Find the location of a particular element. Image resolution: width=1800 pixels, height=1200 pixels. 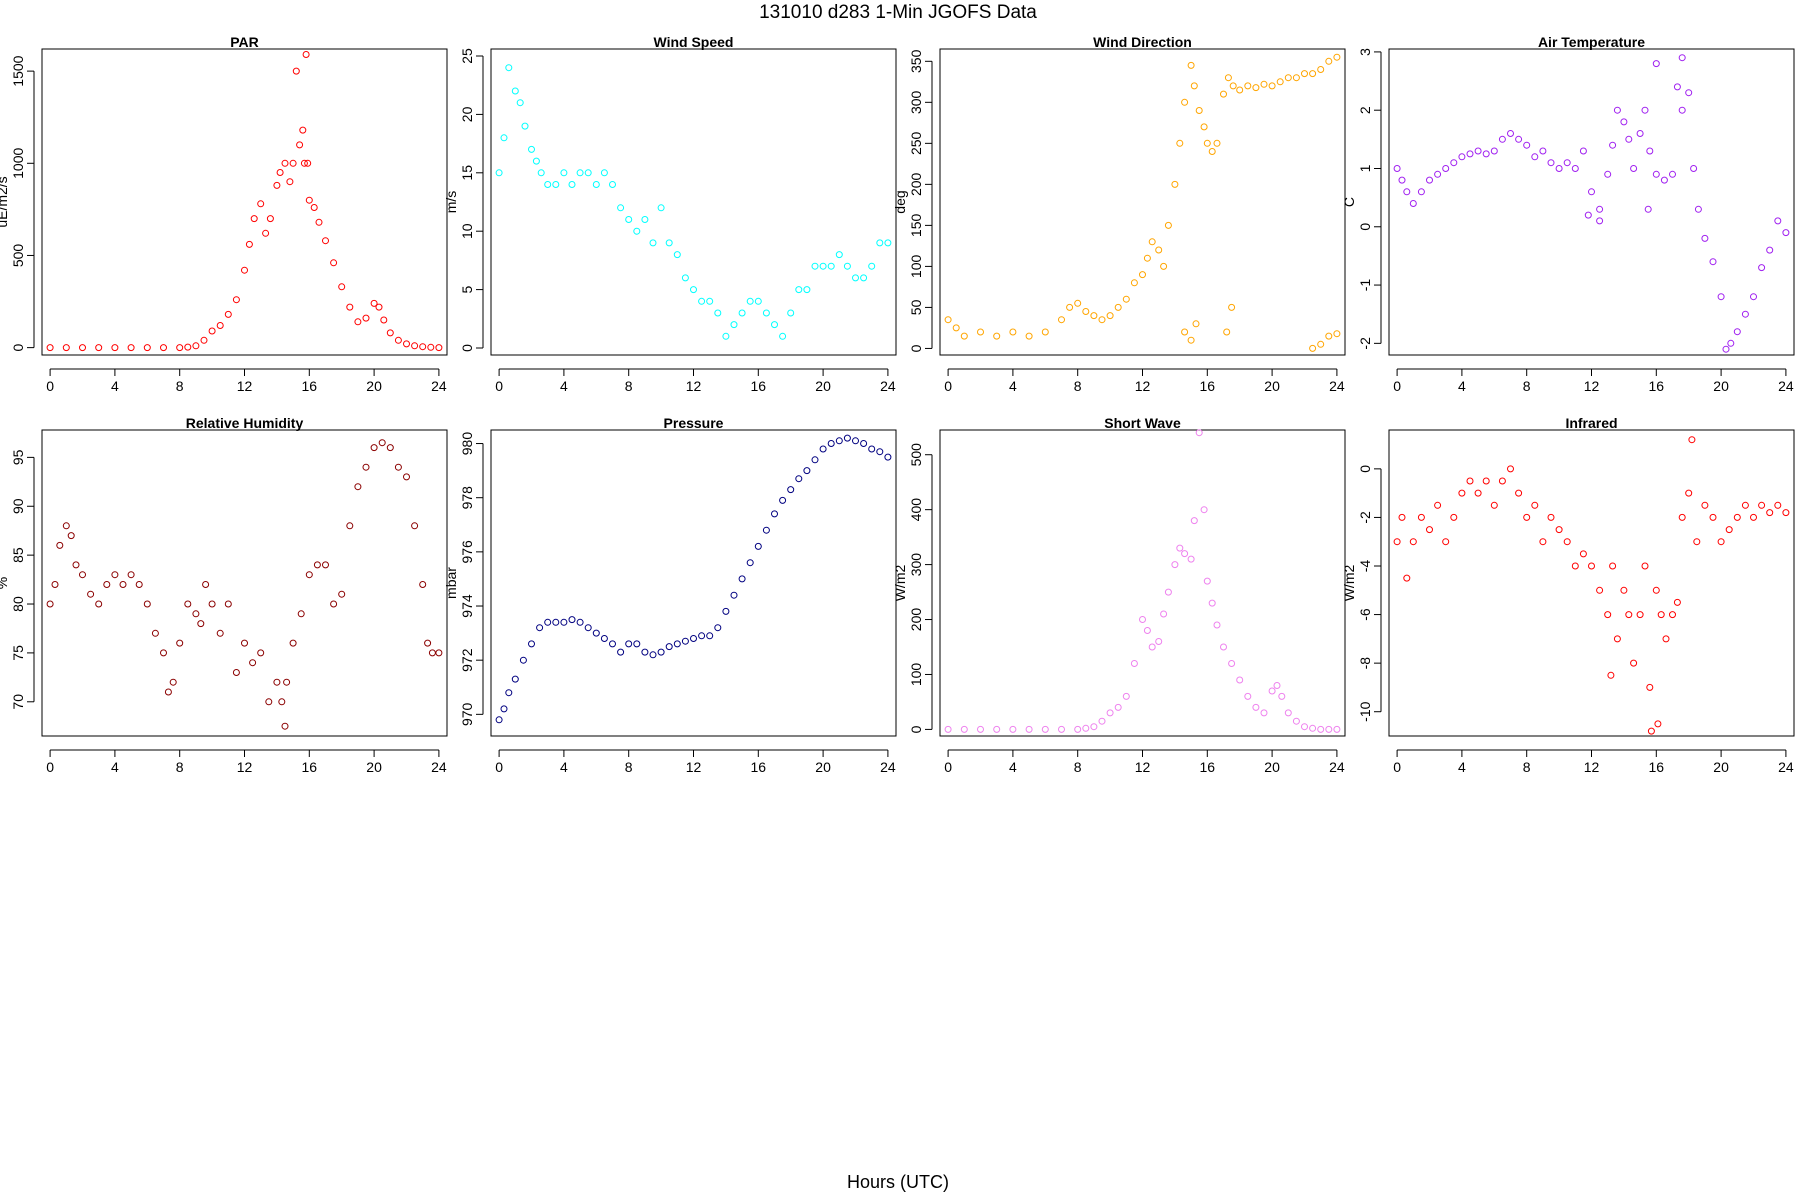

figure-xlabel: Hours (UTC) is located at coordinates (898, 1182).